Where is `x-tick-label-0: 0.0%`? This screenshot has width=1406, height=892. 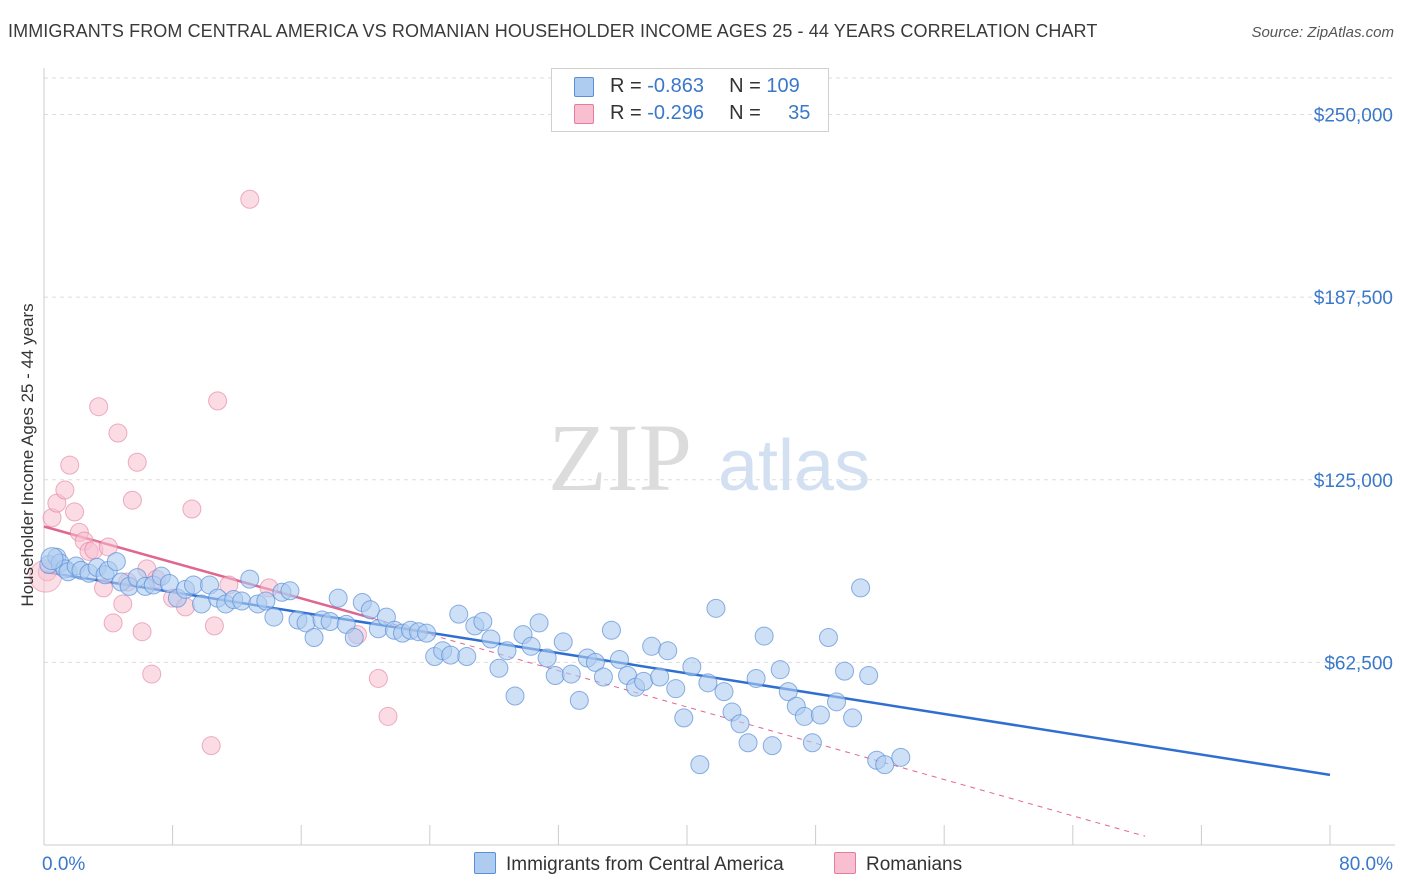 x-tick-label-0: 0.0% is located at coordinates (63, 864).